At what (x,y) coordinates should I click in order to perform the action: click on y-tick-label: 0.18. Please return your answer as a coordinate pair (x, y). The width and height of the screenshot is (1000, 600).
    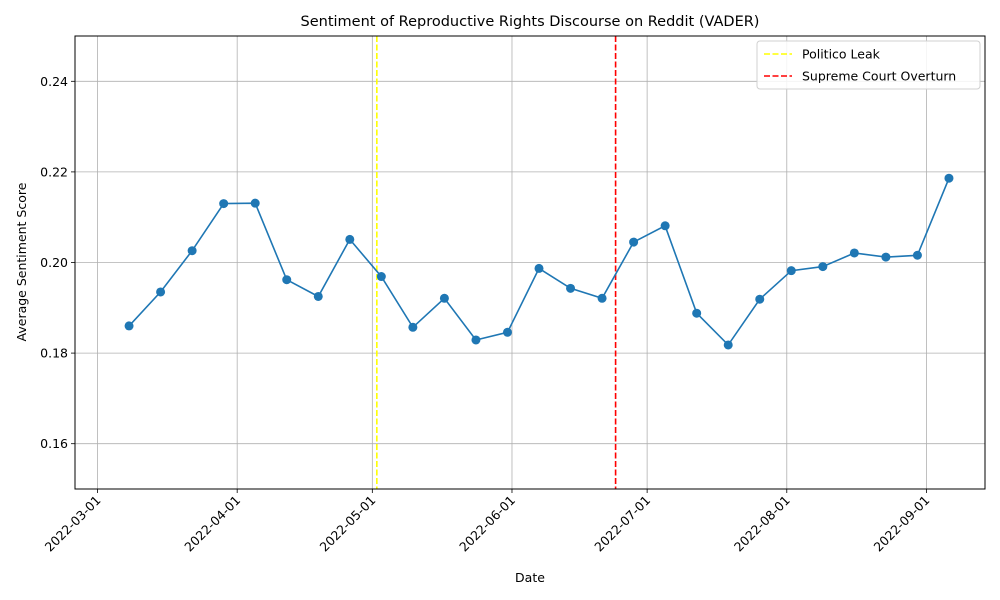
    Looking at the image, I should click on (54, 353).